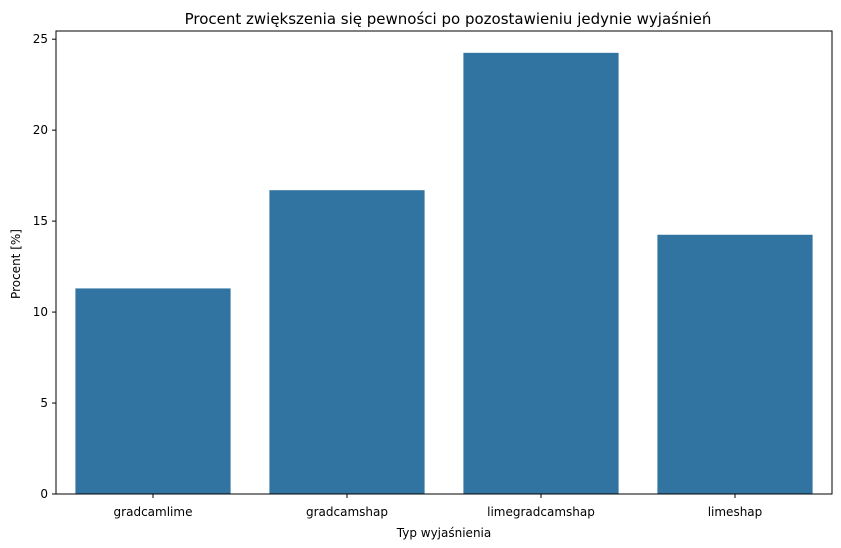 The height and width of the screenshot is (548, 841). What do you see at coordinates (153, 512) in the screenshot?
I see `x-tick-label: gradcamlime` at bounding box center [153, 512].